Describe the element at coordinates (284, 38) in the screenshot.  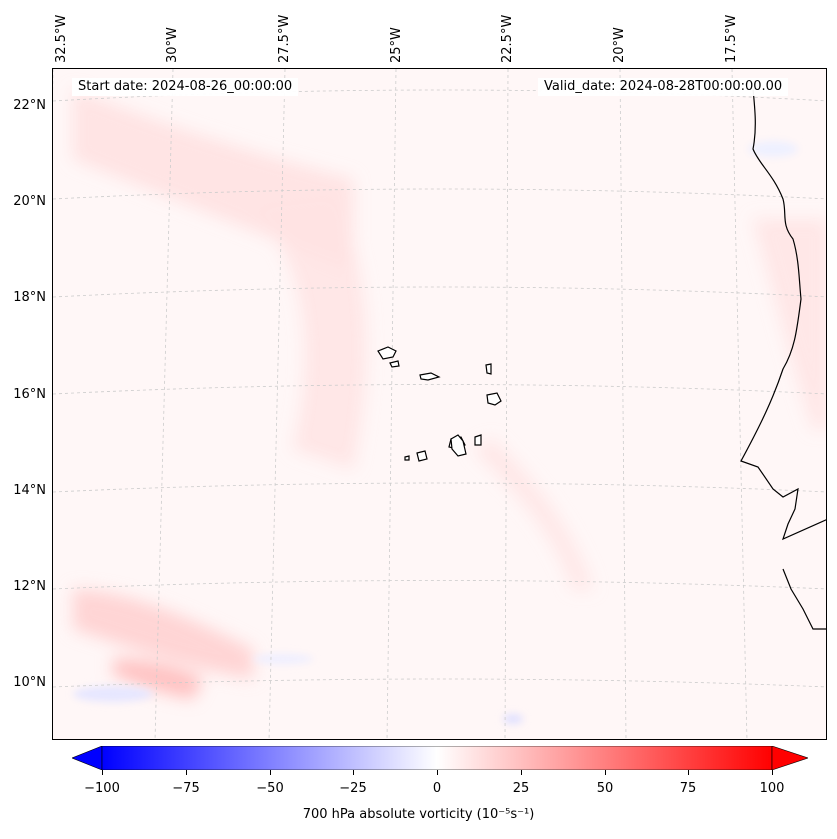
I see `lon-label-27-5w: 27.5°W` at that location.